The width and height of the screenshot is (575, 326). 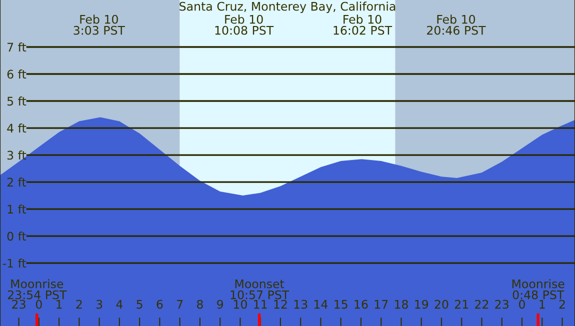 What do you see at coordinates (17, 209) in the screenshot?
I see `y-tick-label: 1 ft` at bounding box center [17, 209].